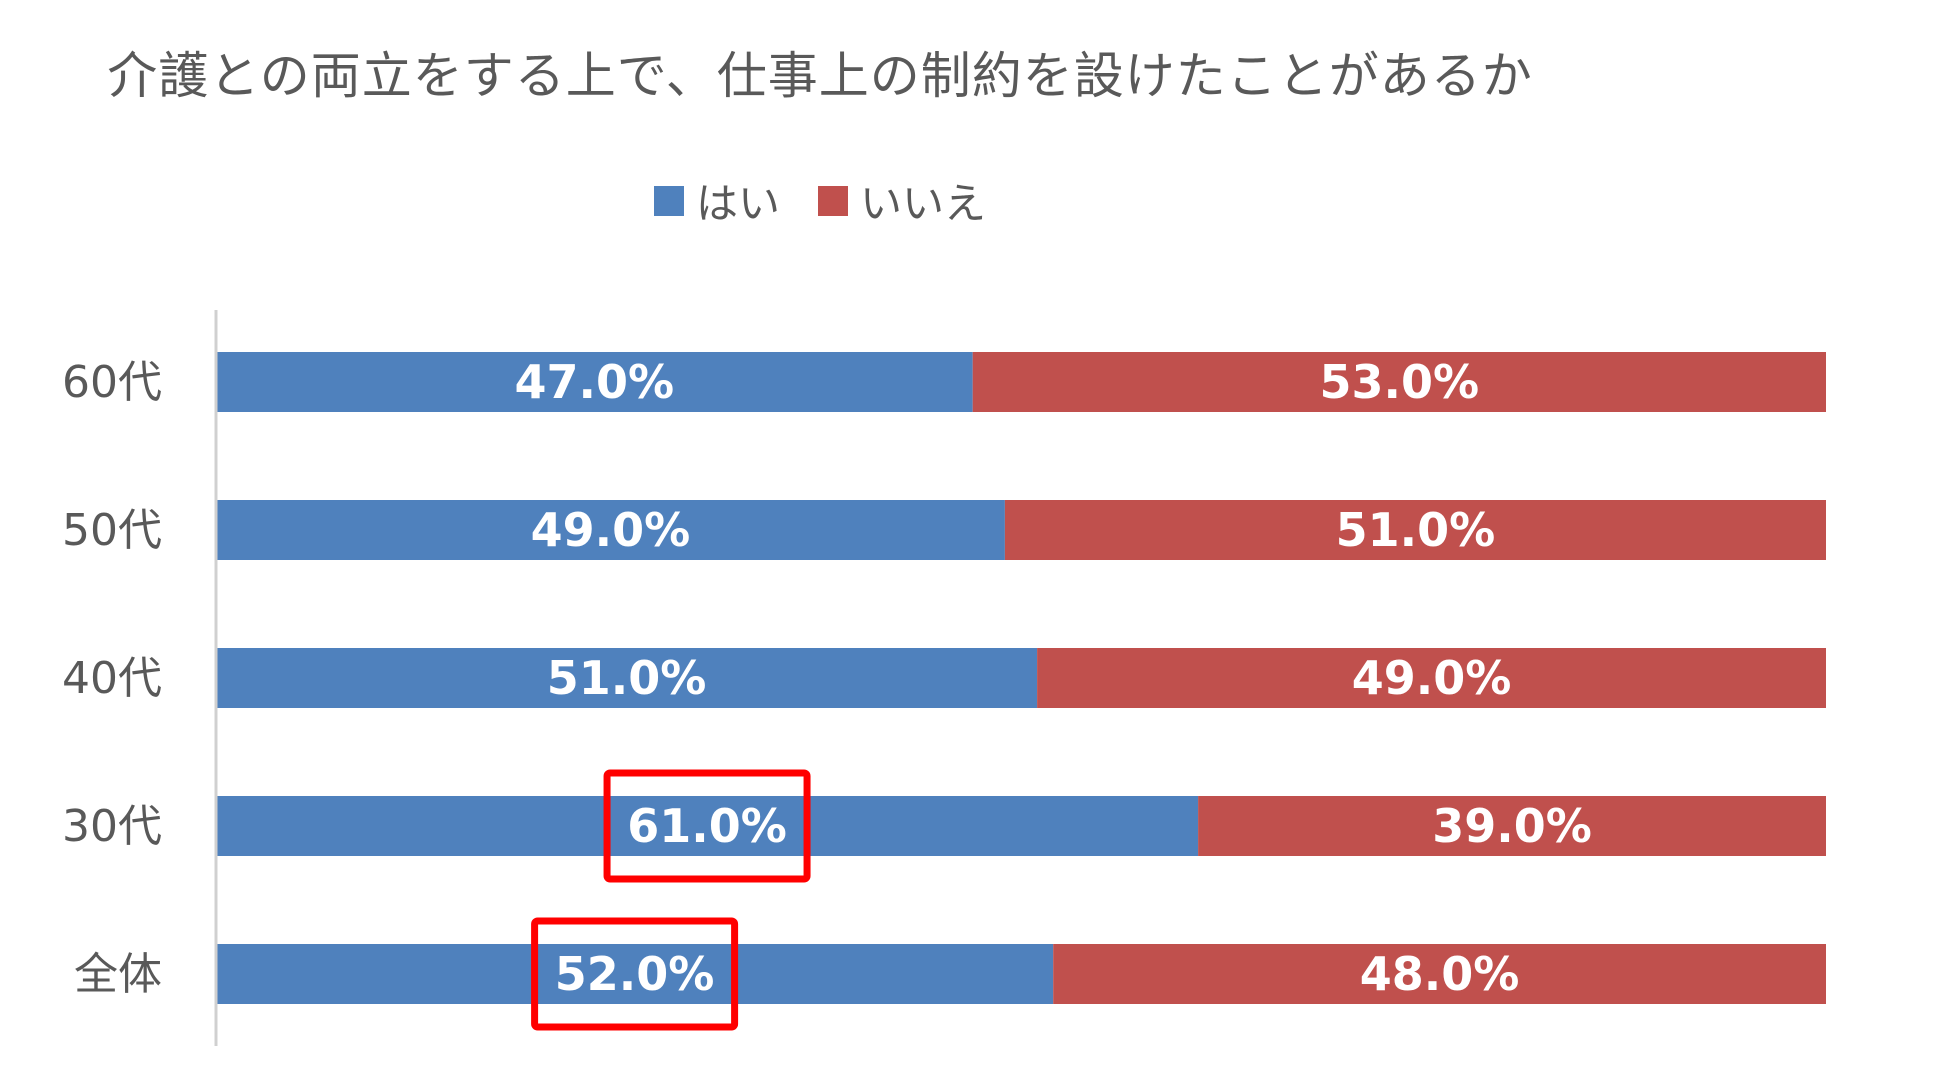 This screenshot has height=1088, width=1950. Describe the element at coordinates (820, 76) in the screenshot. I see `chart-title: 介護との両立をする上で、仕事上の制約を設けたことがあるか` at that location.